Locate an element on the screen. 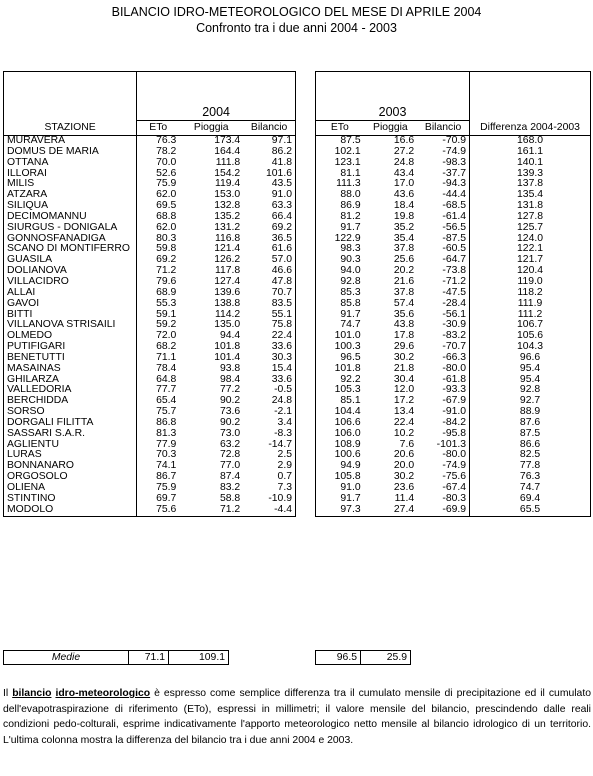 The width and height of the screenshot is (593, 776). table-row: OLIENA 75.9 83.2 7.3 is located at coordinates (150, 488).